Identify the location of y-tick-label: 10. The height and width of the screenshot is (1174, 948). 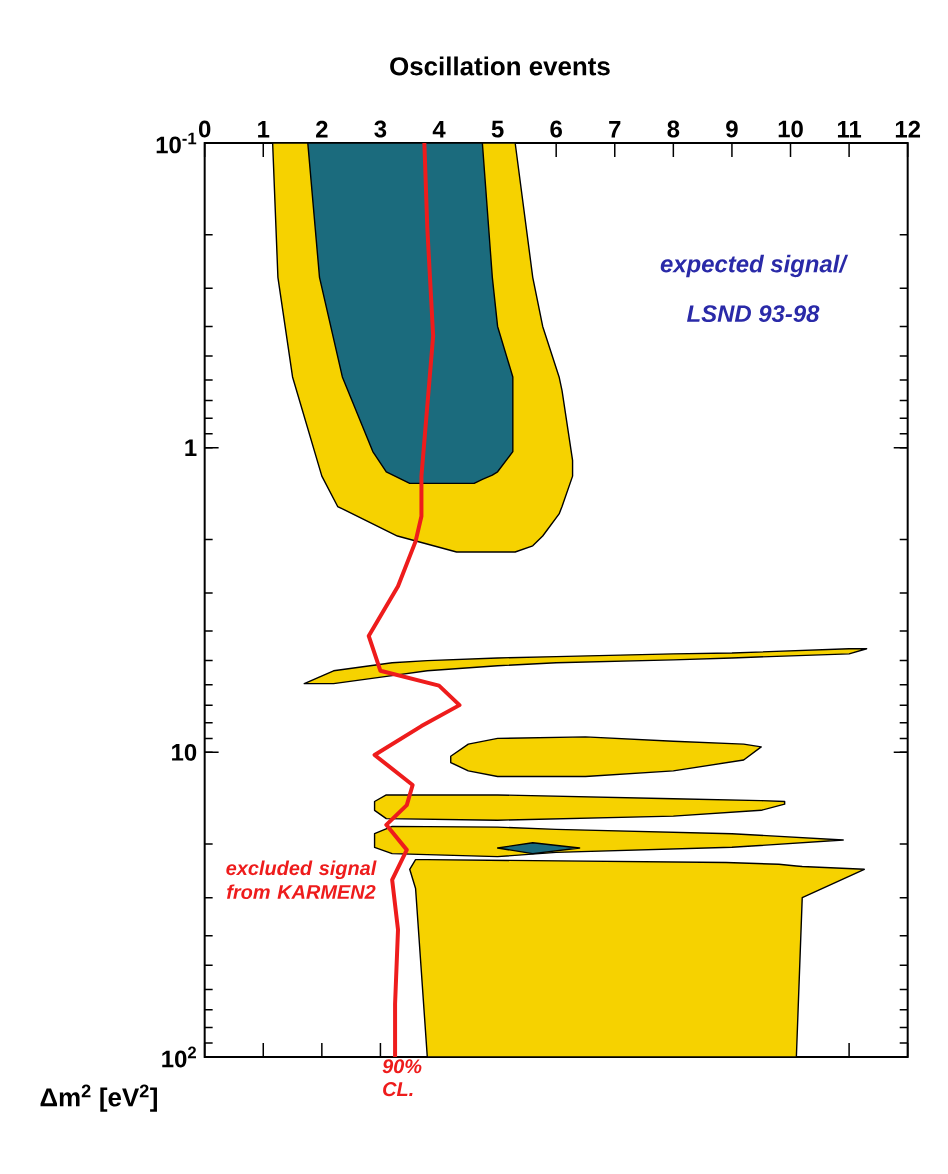
(184, 752).